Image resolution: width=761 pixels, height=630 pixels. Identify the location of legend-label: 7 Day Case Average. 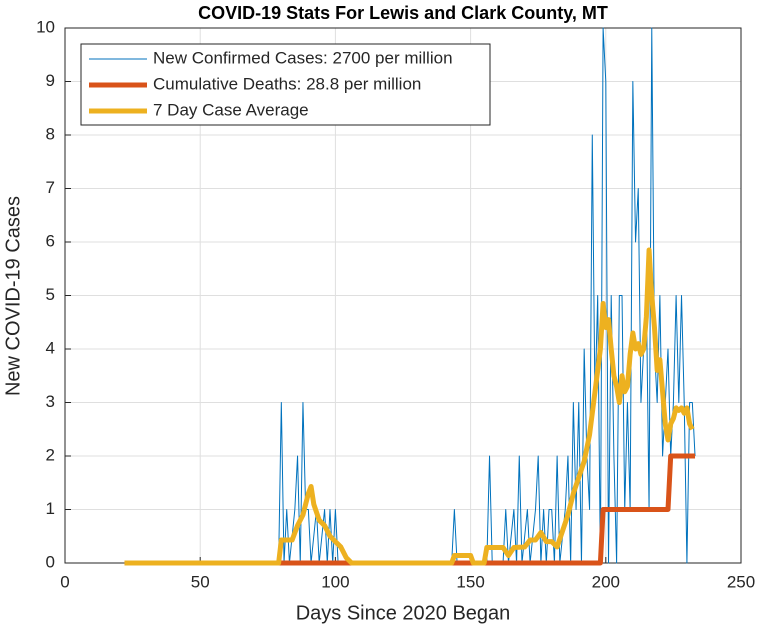
(231, 109).